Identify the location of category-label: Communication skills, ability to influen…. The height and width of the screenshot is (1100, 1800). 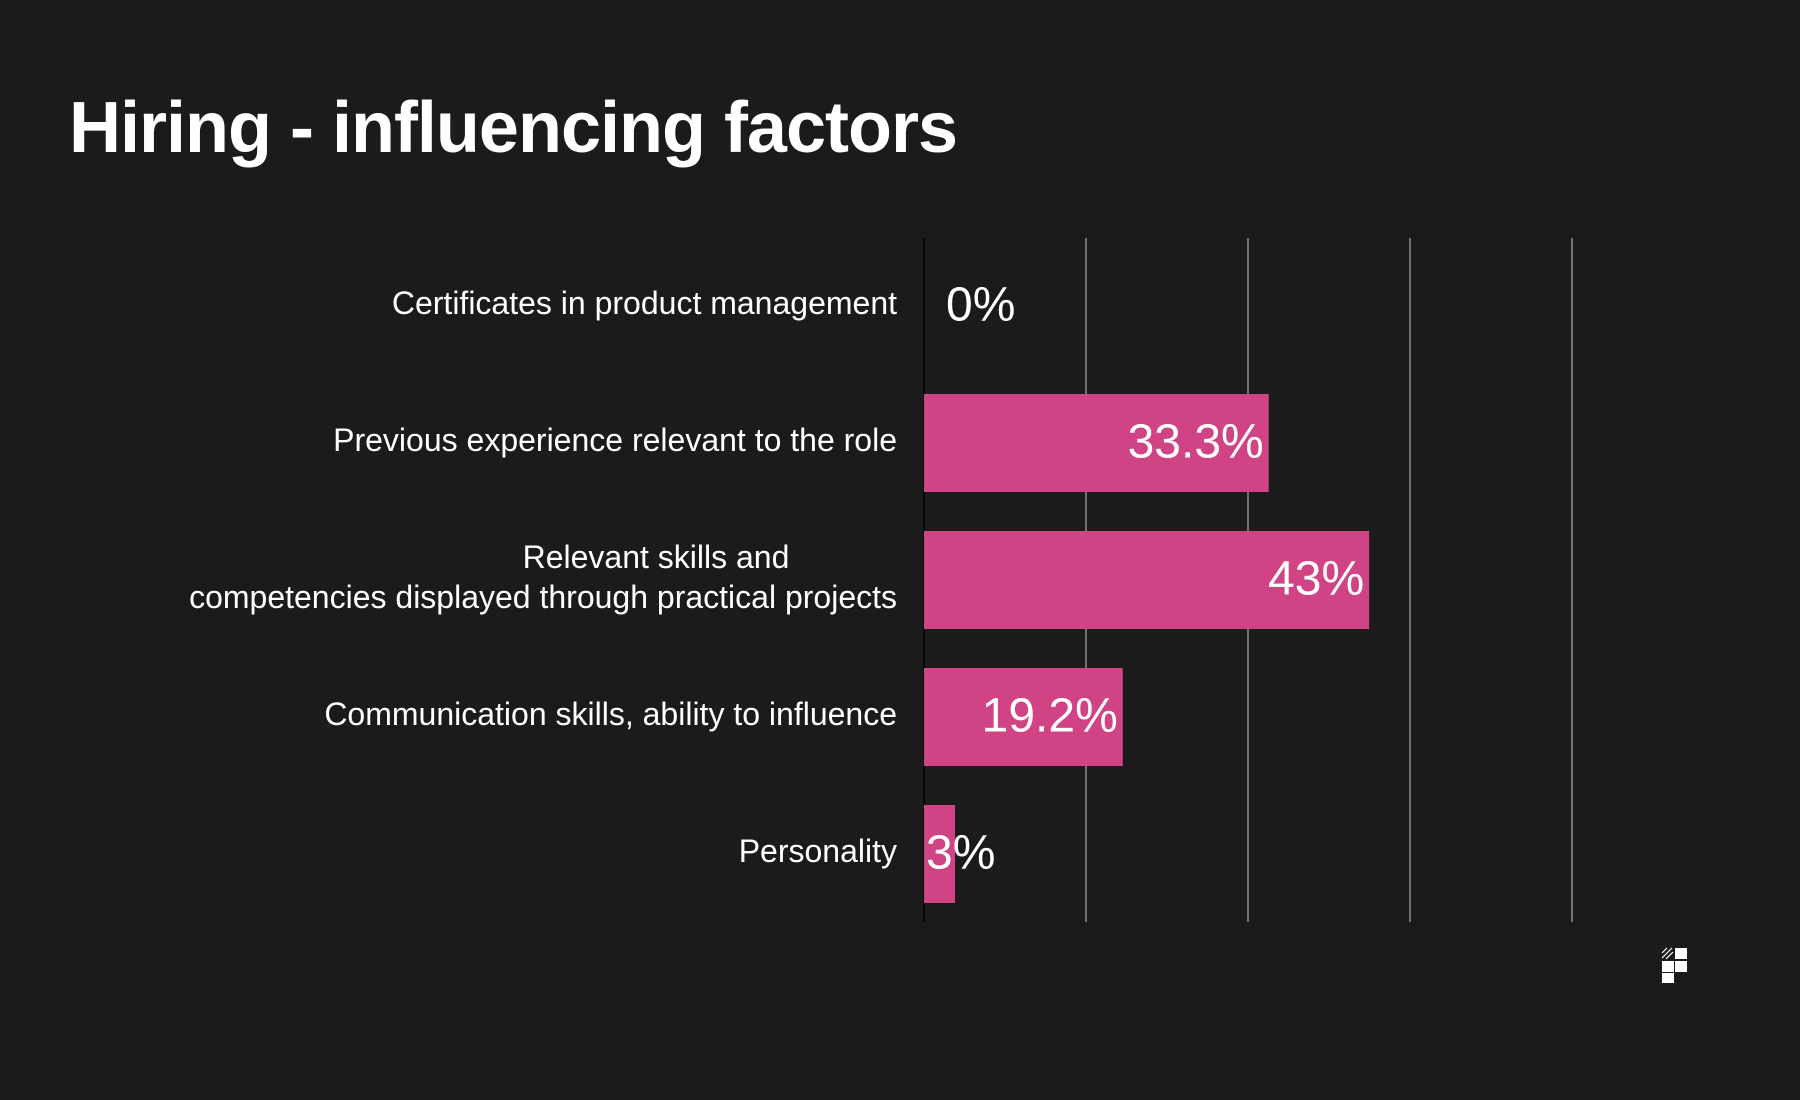
(610, 714).